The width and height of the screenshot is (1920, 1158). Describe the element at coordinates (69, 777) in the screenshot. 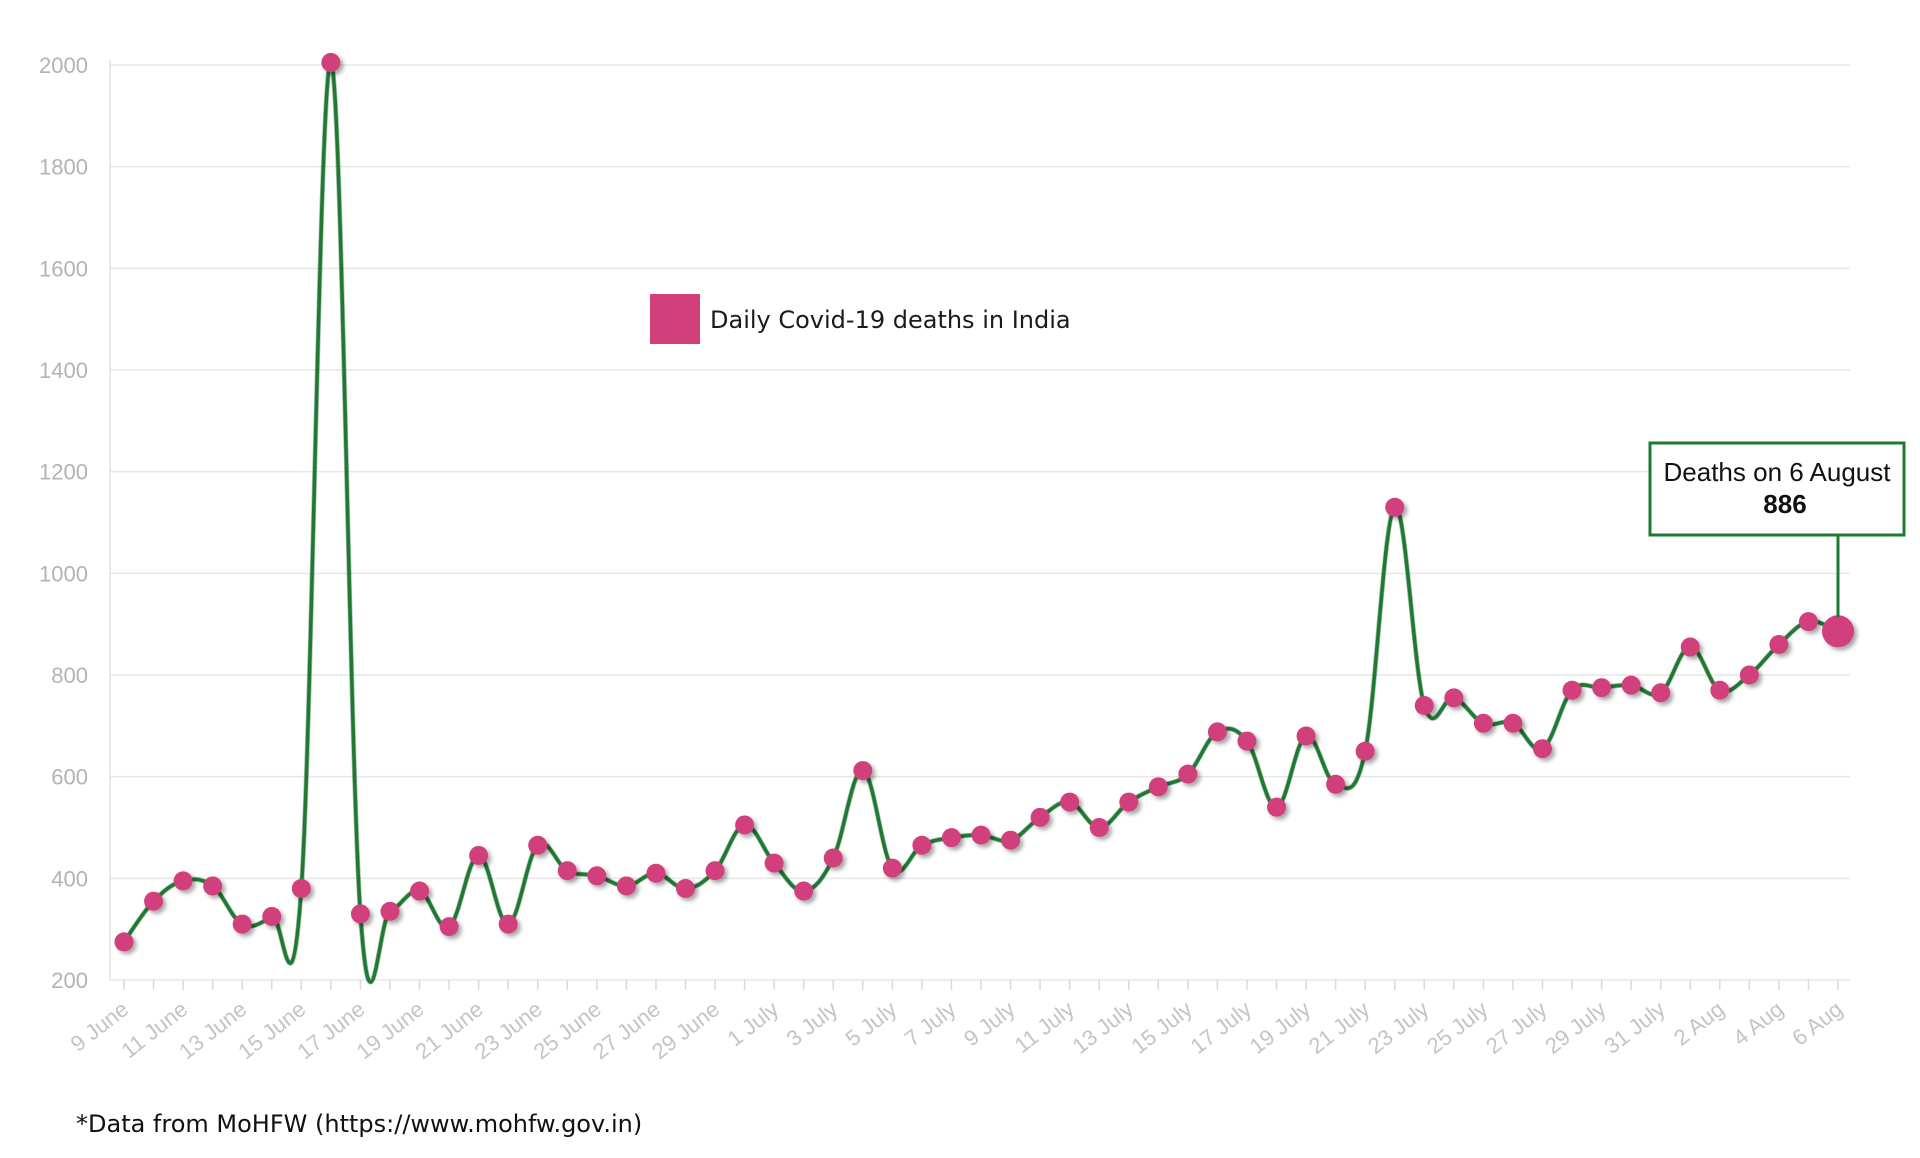

I see `y-tick-label: 600` at that location.